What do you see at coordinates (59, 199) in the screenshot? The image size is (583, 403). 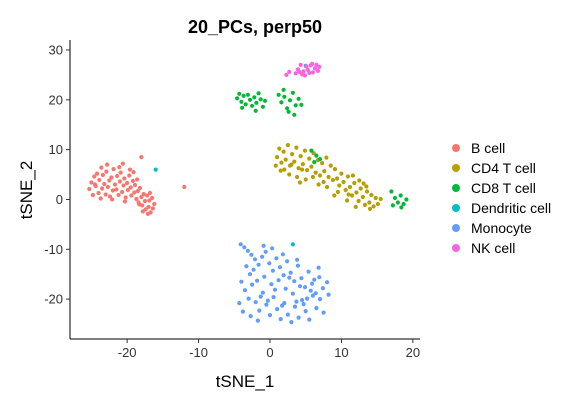 I see `y-tick-label: 0` at bounding box center [59, 199].